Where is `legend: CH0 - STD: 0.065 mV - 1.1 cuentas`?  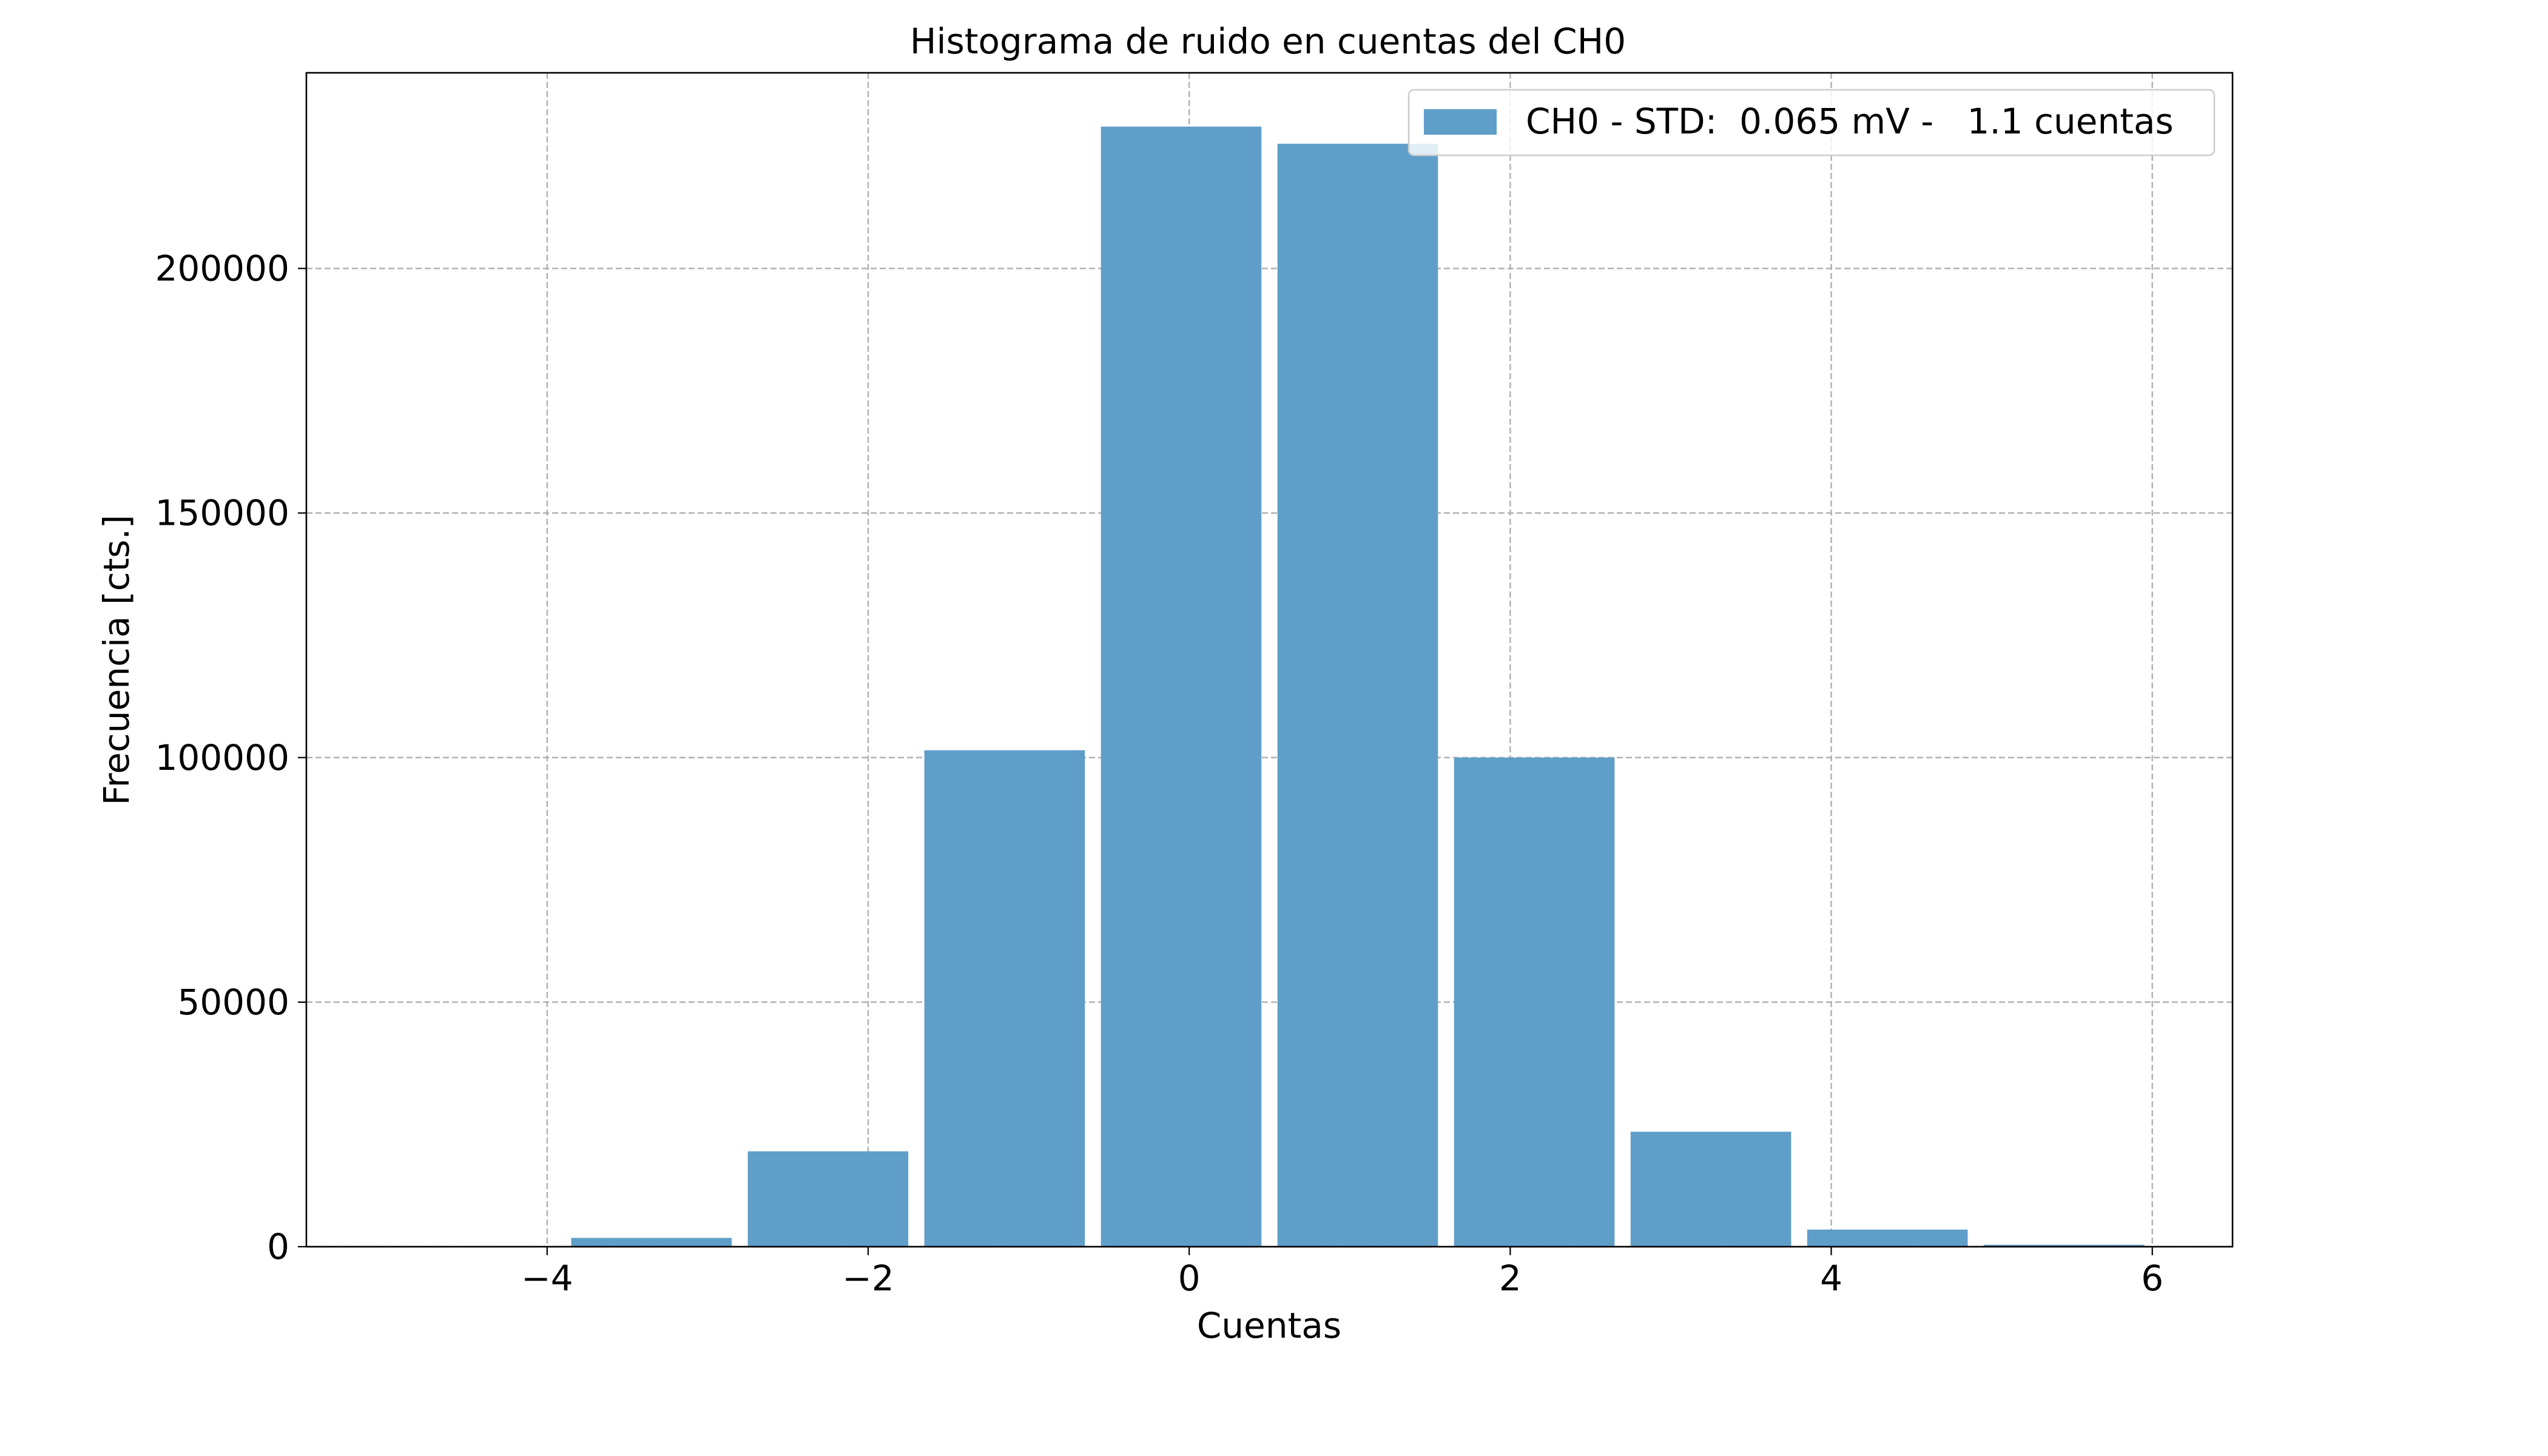
legend: CH0 - STD: 0.065 mV - 1.1 cuentas is located at coordinates (1811, 123).